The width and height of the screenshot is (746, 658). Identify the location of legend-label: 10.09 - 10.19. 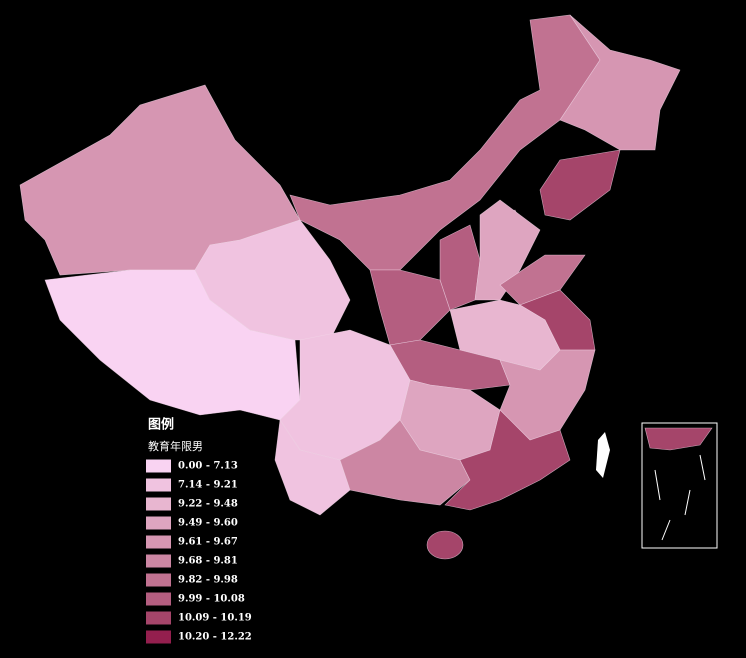
(215, 618).